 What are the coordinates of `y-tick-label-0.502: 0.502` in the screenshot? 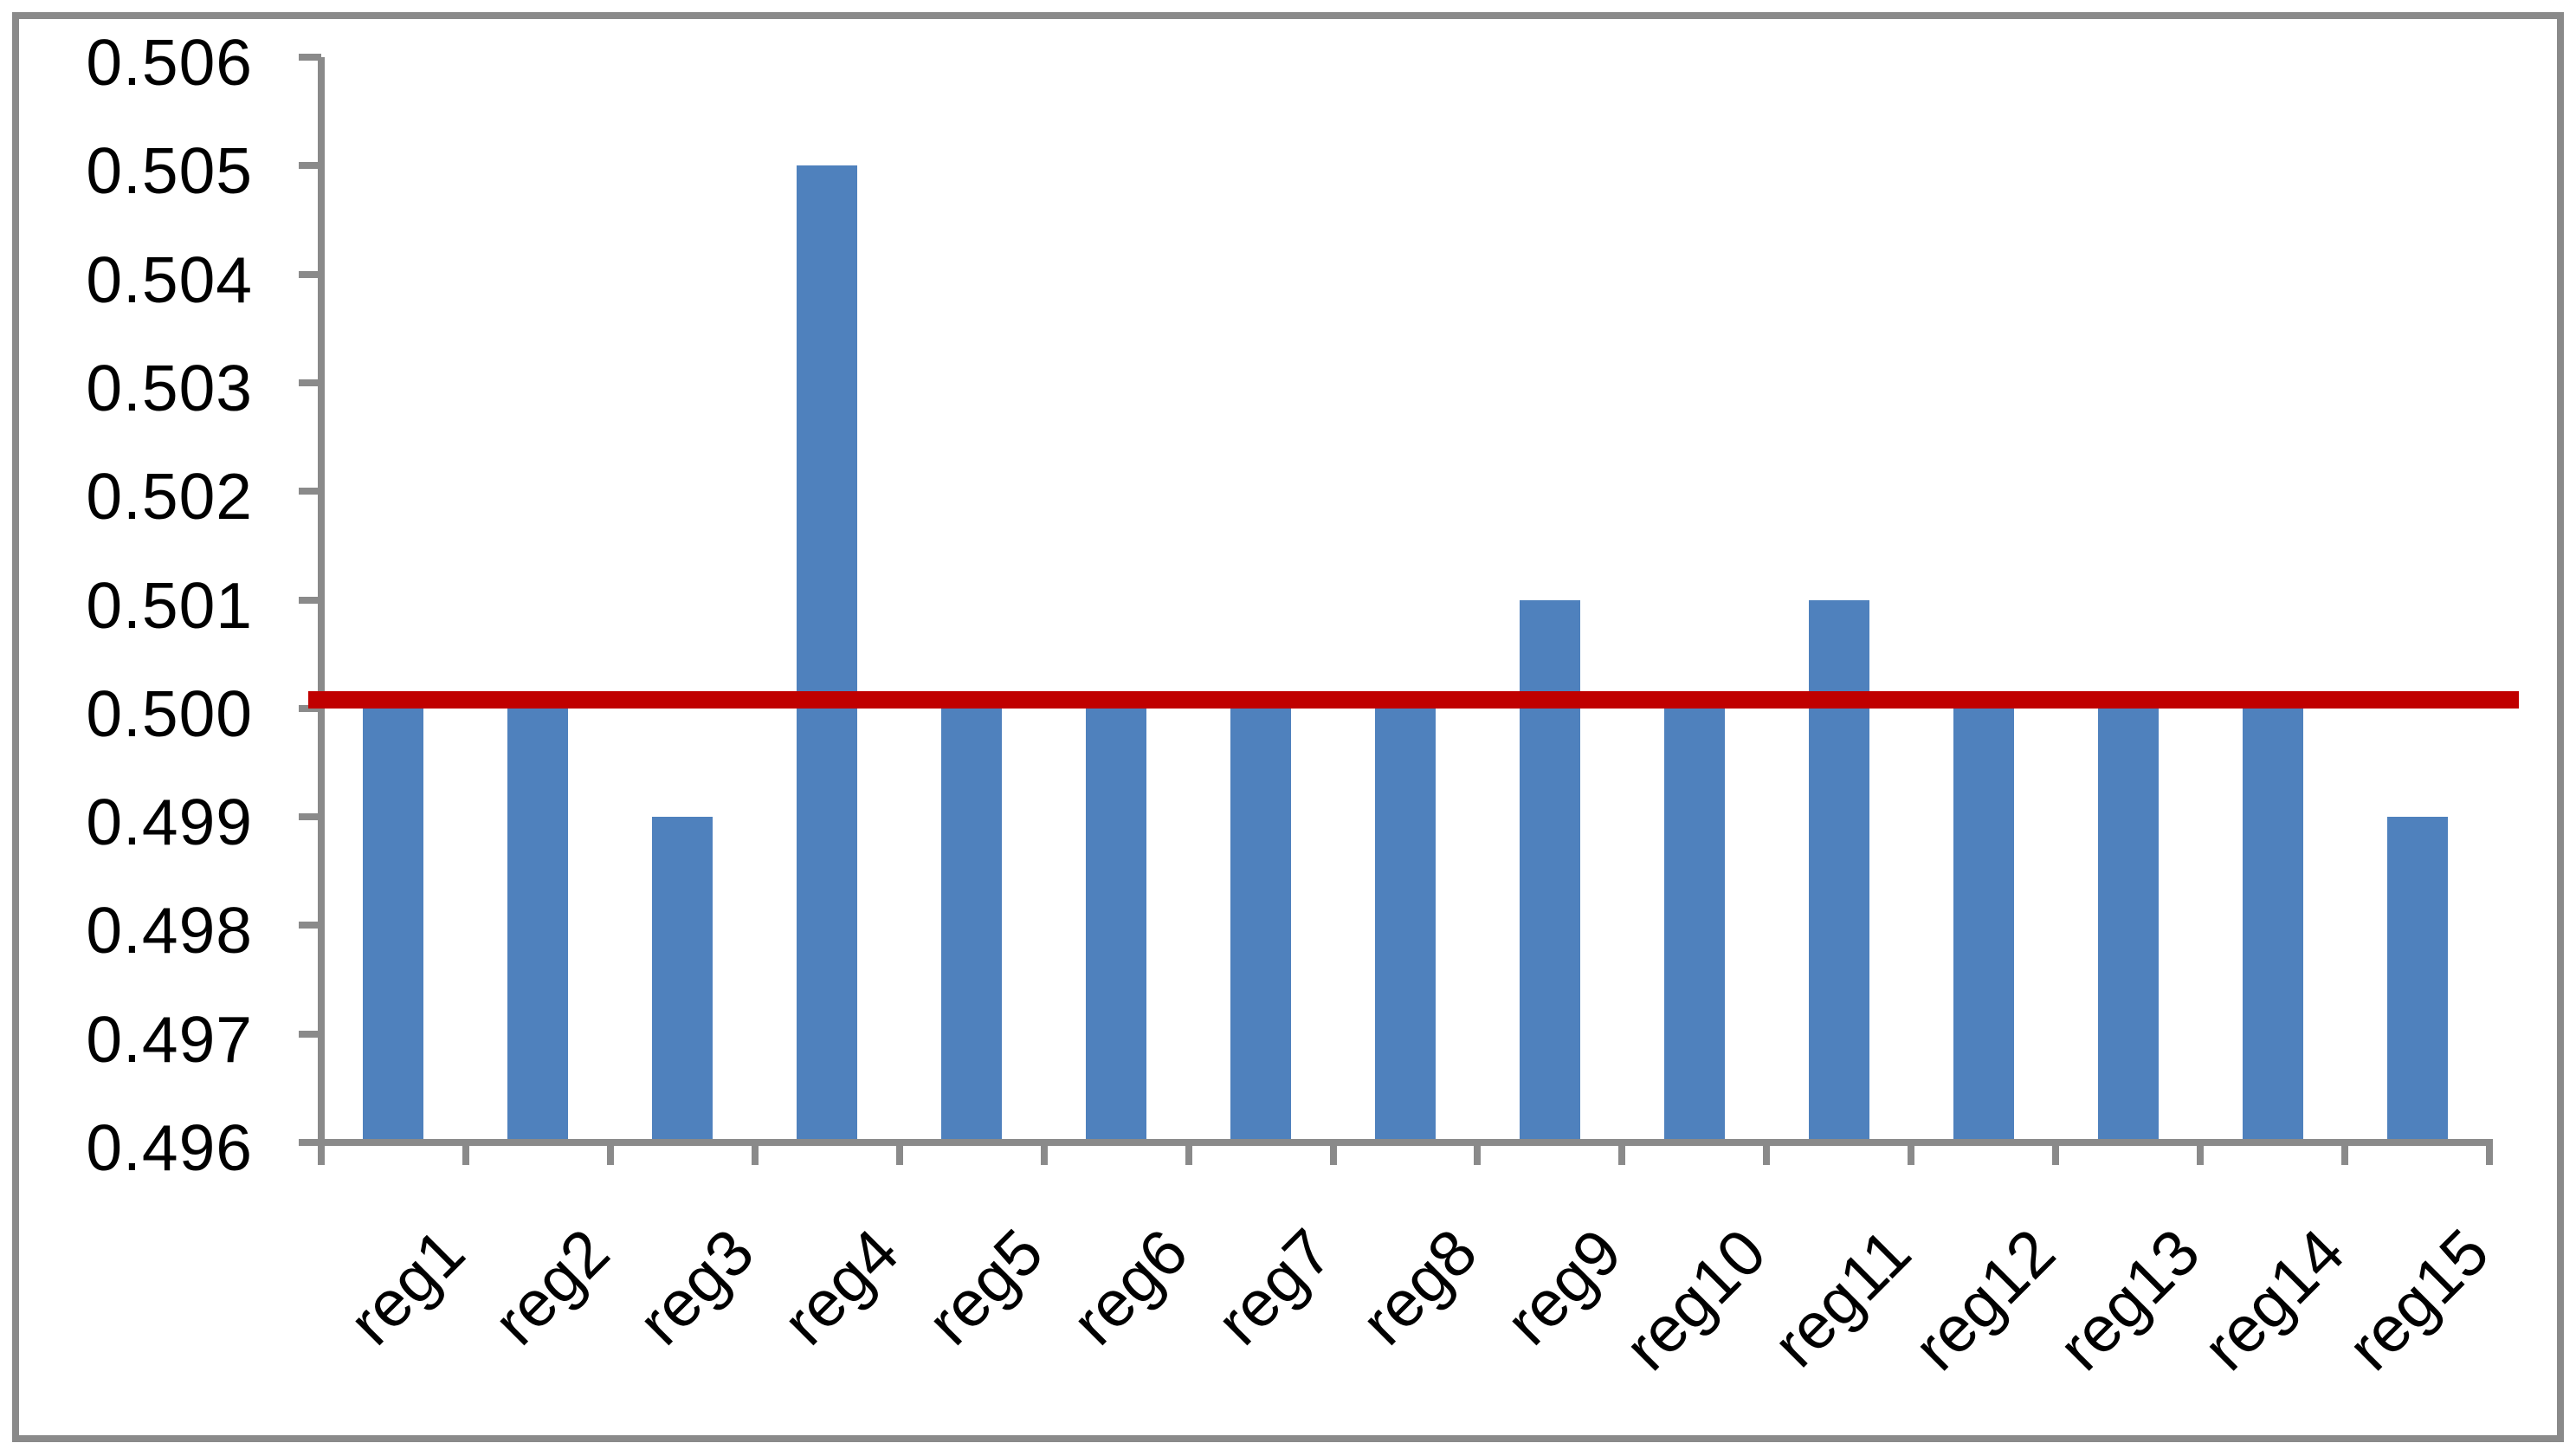 It's located at (169, 497).